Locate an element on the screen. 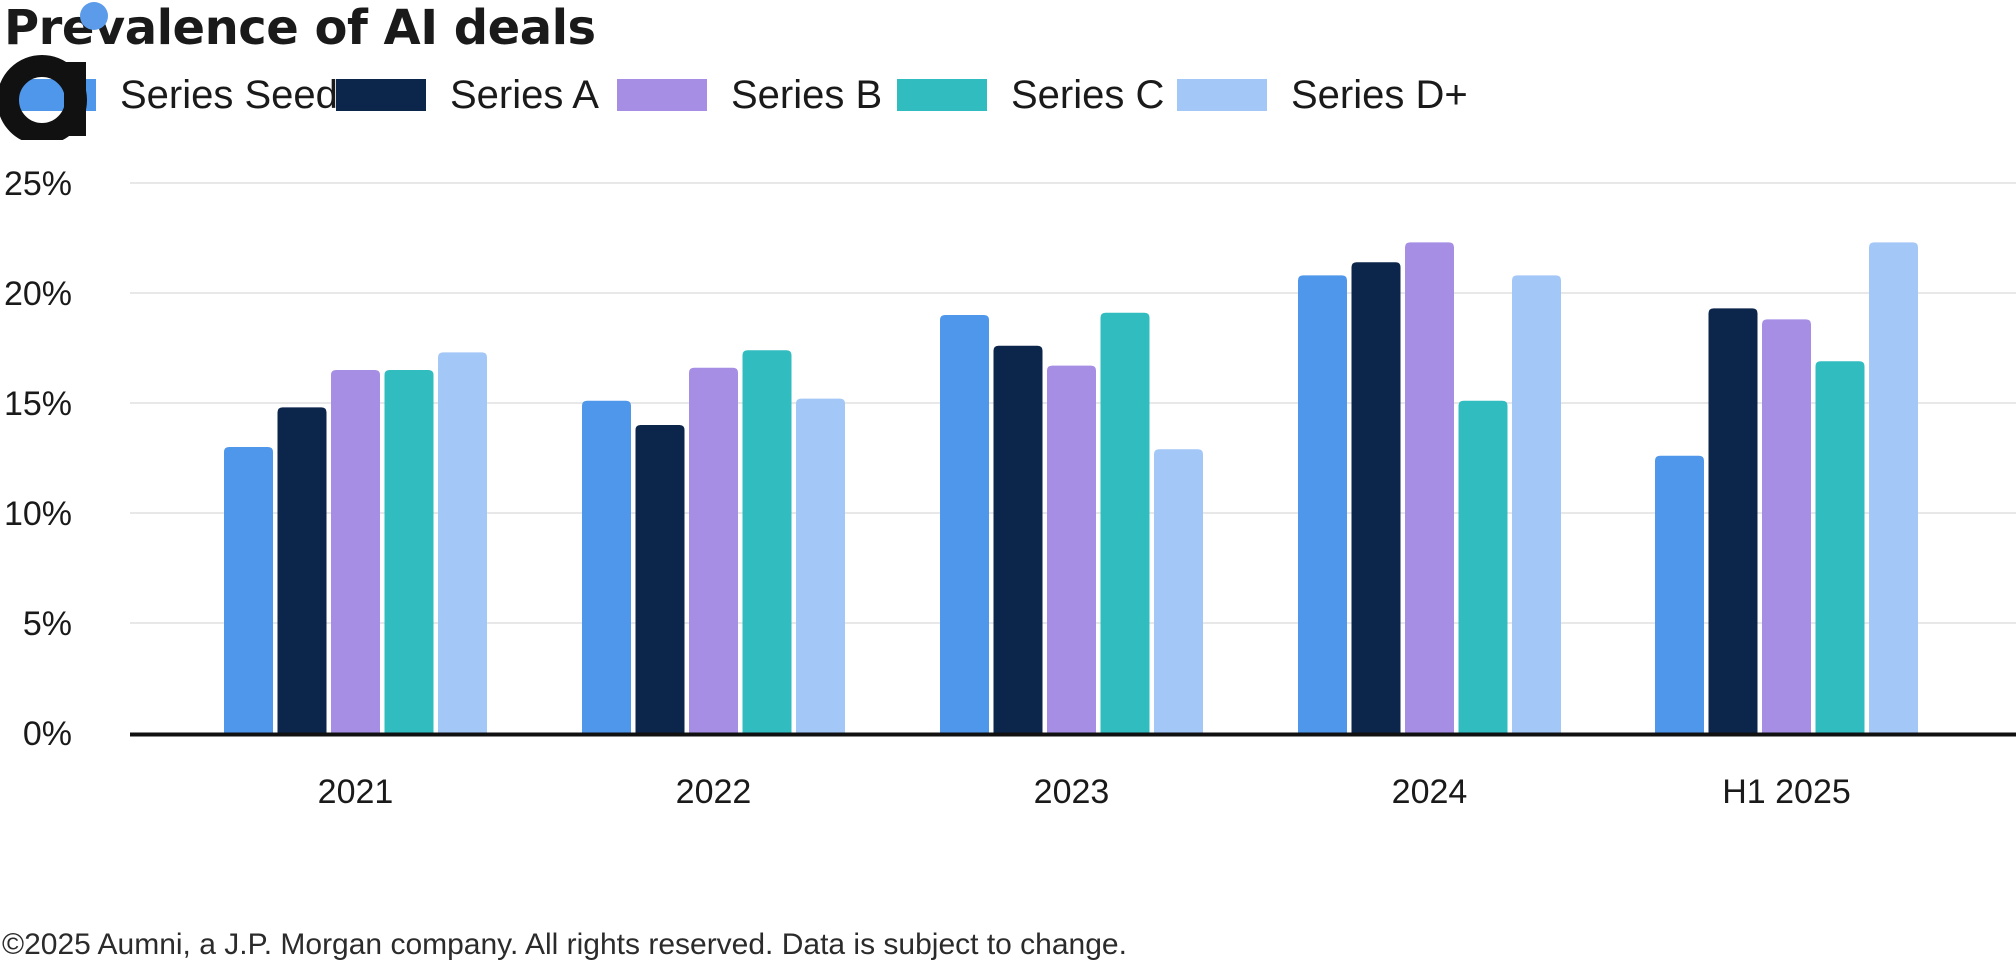 This screenshot has width=2016, height=969. aumni-logo is located at coordinates (54, 71).